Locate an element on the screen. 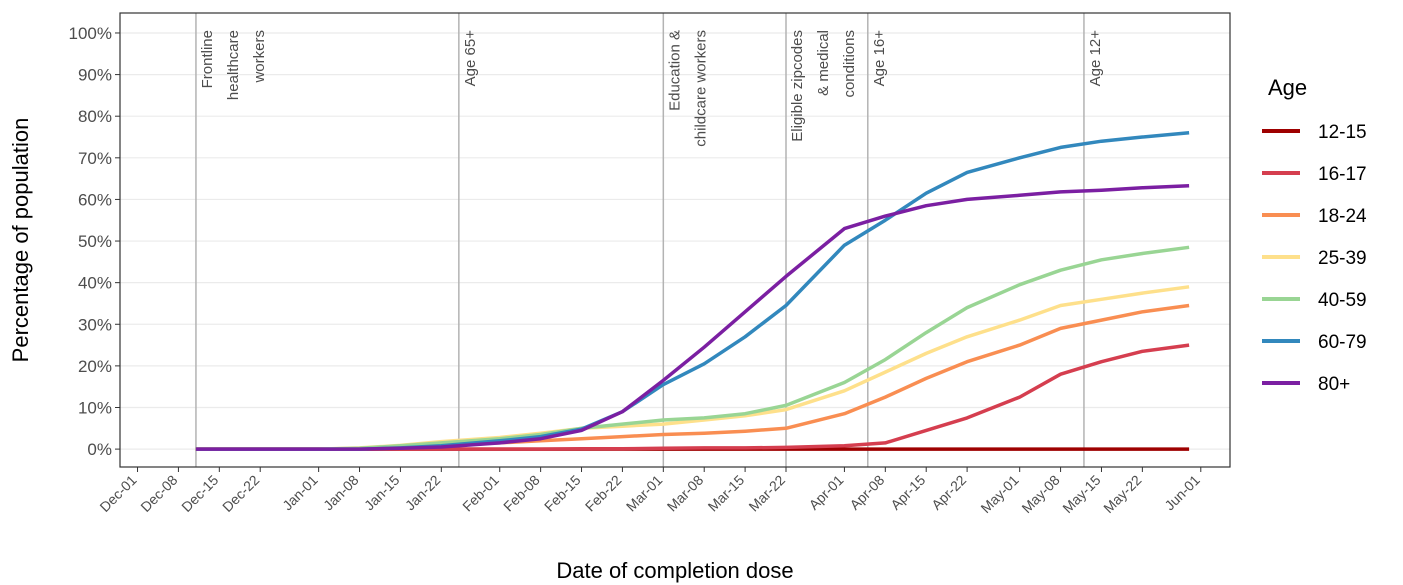 The height and width of the screenshot is (585, 1403). legend-label: 18-24 is located at coordinates (1342, 216).